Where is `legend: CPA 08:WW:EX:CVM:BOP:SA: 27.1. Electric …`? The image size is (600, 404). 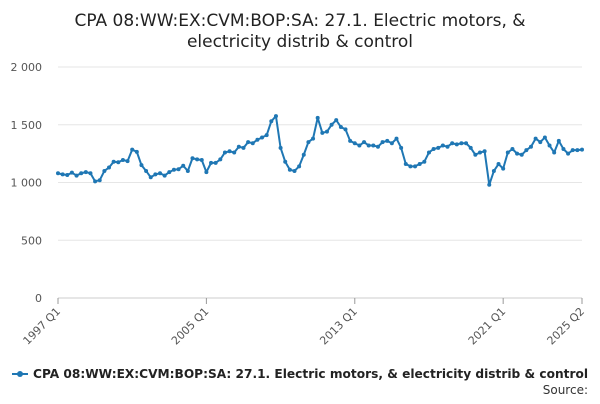
legend: CPA 08:WW:EX:CVM:BOP:SA: 27.1. Electric … is located at coordinates (300, 374).